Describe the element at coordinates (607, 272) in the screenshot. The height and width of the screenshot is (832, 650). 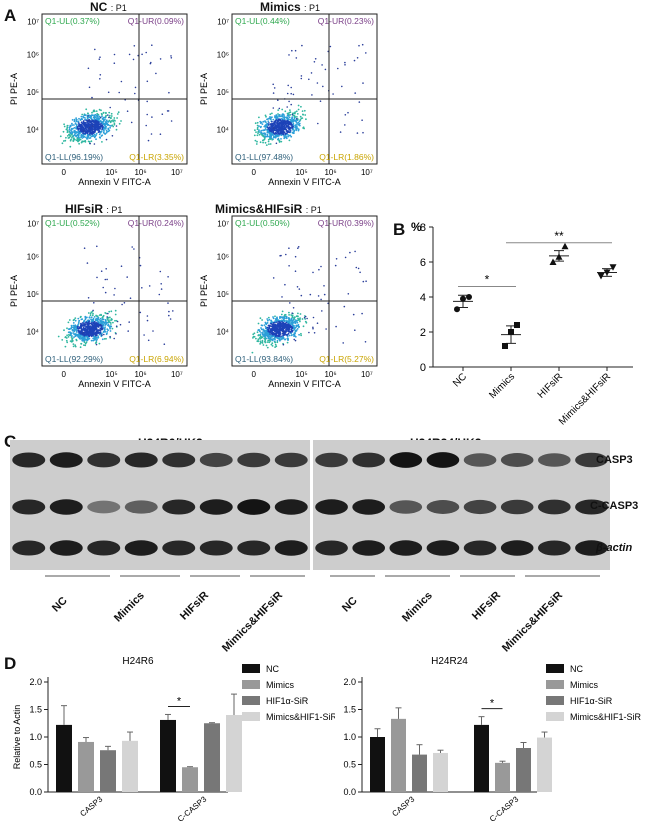
I see `data-point` at that location.